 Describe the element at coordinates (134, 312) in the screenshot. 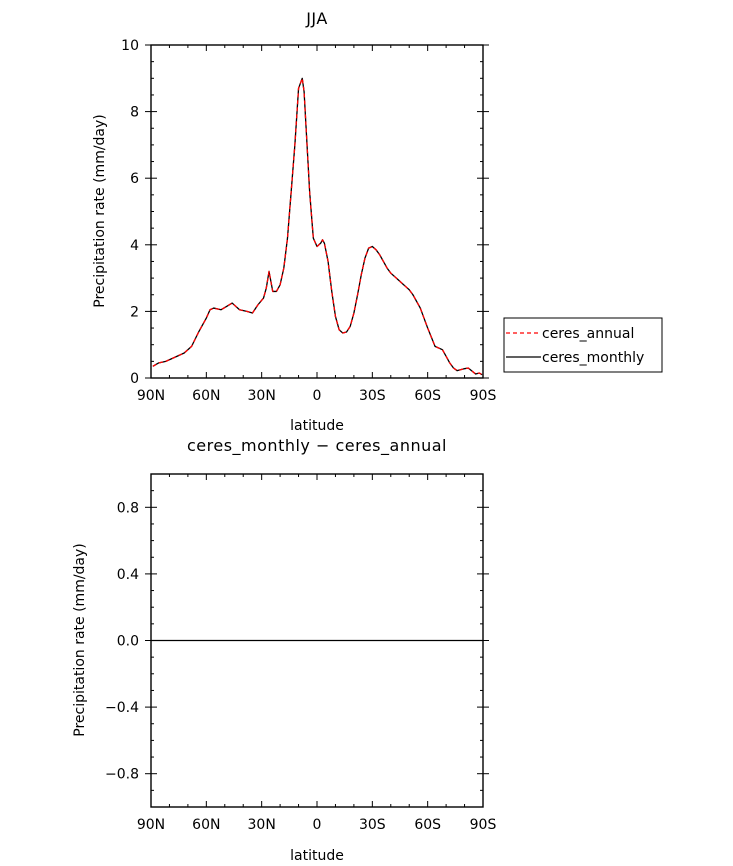

I see `y-tick-label: 2` at that location.